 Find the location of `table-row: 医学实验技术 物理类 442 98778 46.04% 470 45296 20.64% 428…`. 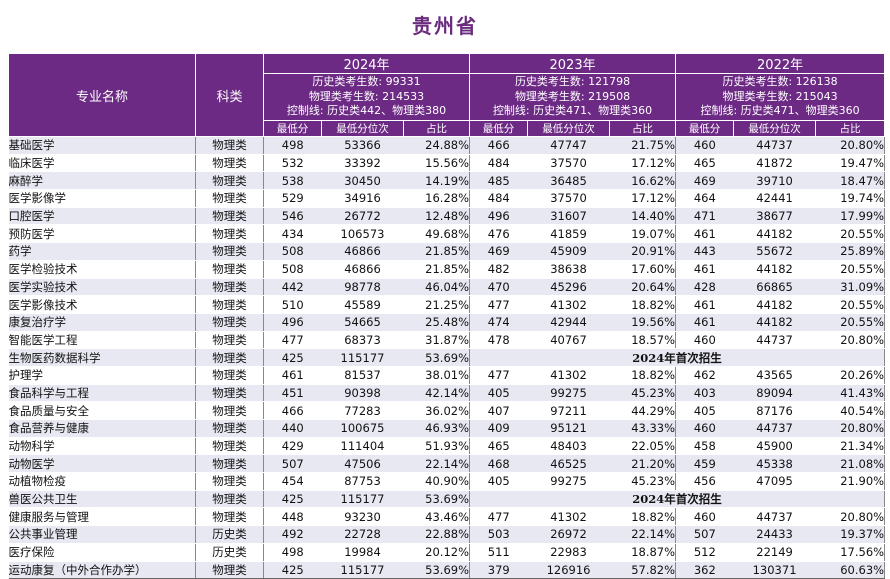

table-row: 医学实验技术 物理类 442 98778 46.04% 470 45296 20.64% 428… is located at coordinates (447, 287).